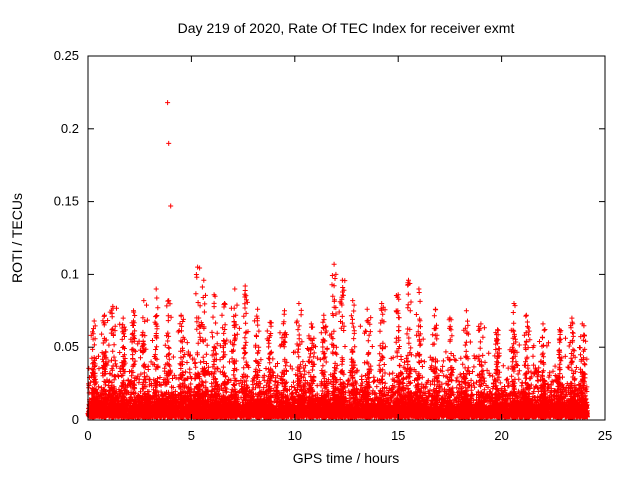 Image resolution: width=640 pixels, height=480 pixels. Describe the element at coordinates (70, 128) in the screenshot. I see `y-tick-label: 0.2` at that location.